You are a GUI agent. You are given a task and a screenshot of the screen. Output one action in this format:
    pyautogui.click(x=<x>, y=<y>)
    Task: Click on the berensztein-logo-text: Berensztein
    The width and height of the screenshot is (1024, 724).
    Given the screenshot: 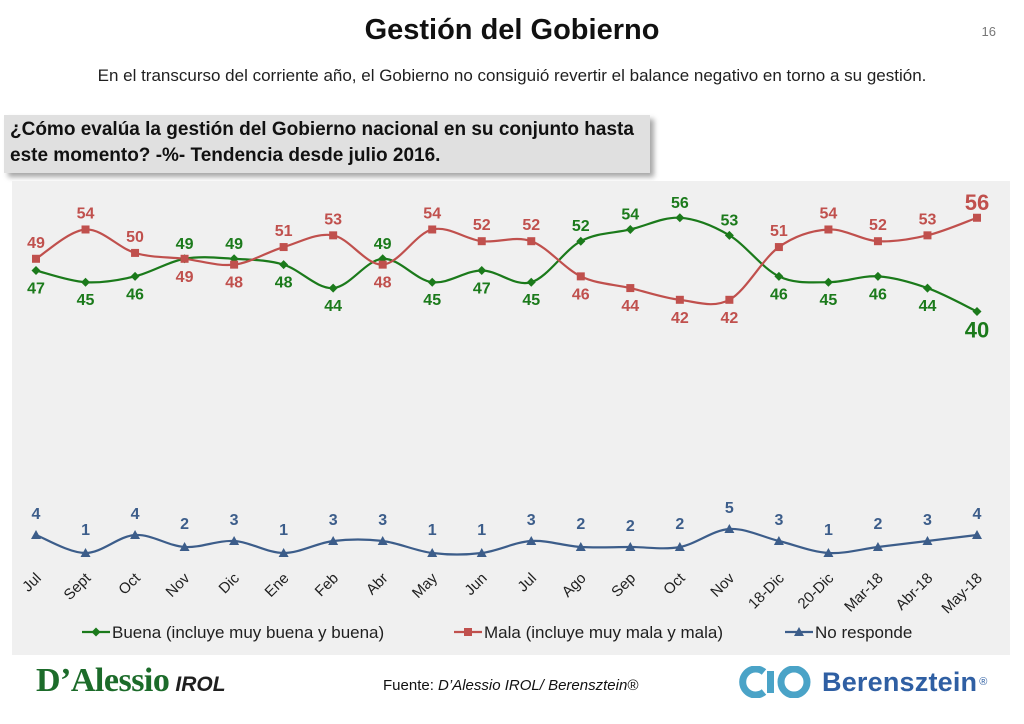 What is the action you would take?
    pyautogui.click(x=900, y=681)
    